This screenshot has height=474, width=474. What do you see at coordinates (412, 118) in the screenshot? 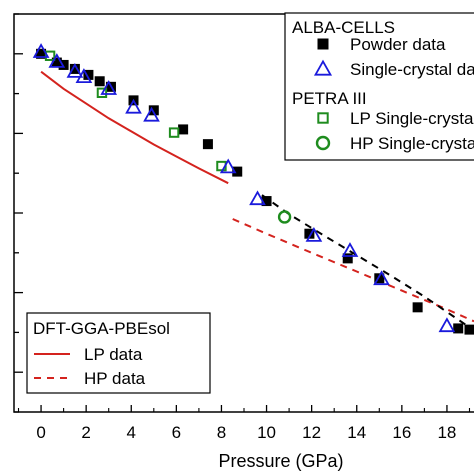
I see `legend-label: LP Single-crystal data` at bounding box center [412, 118].